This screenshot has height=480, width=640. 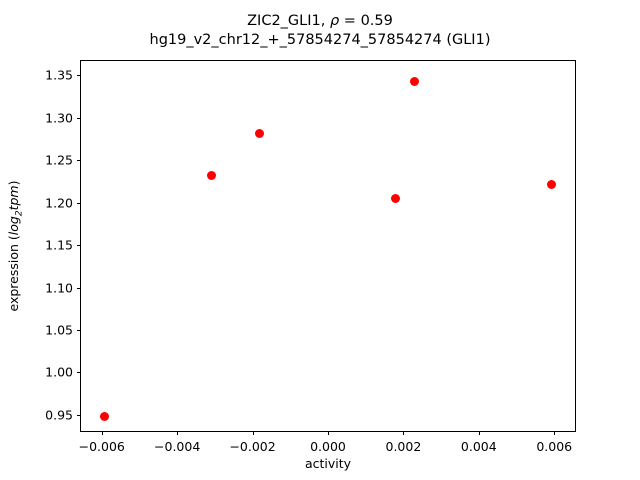 What do you see at coordinates (59, 288) in the screenshot?
I see `y-axis-tick-label: 1.10` at bounding box center [59, 288].